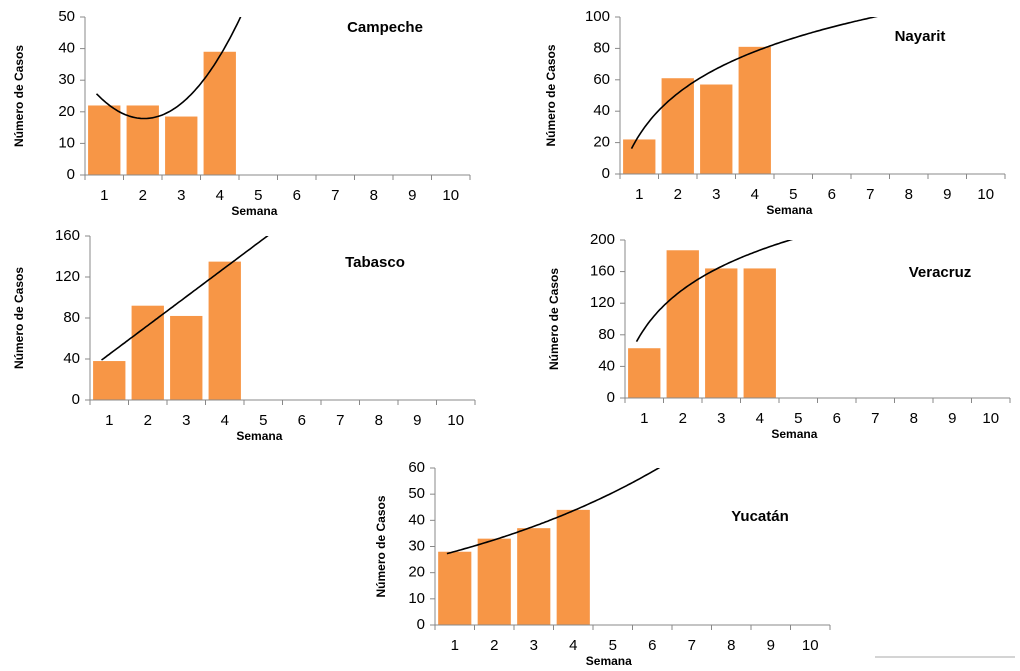  Describe the element at coordinates (385, 27) in the screenshot. I see `chart-title: Campeche` at that location.